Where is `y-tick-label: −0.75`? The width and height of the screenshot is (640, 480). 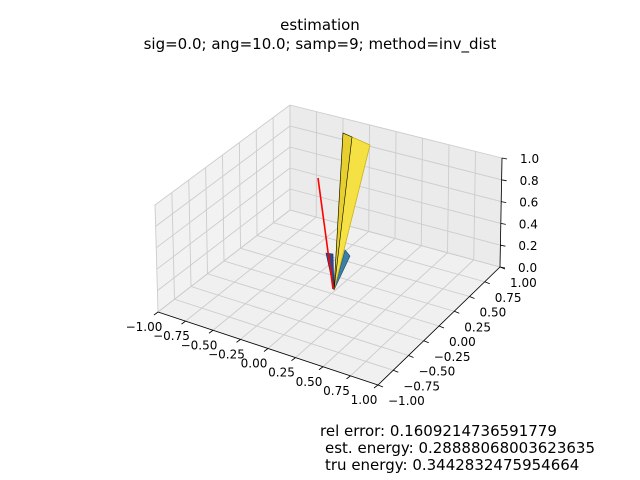
y-tick-label: −0.75 is located at coordinates (421, 386).